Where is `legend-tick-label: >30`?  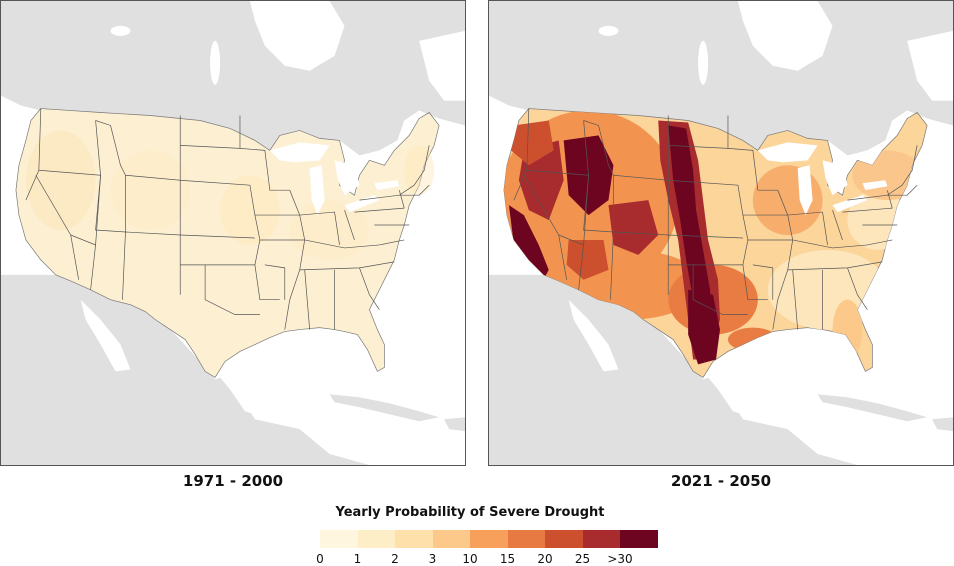
legend-tick-label: >30 is located at coordinates (620, 559).